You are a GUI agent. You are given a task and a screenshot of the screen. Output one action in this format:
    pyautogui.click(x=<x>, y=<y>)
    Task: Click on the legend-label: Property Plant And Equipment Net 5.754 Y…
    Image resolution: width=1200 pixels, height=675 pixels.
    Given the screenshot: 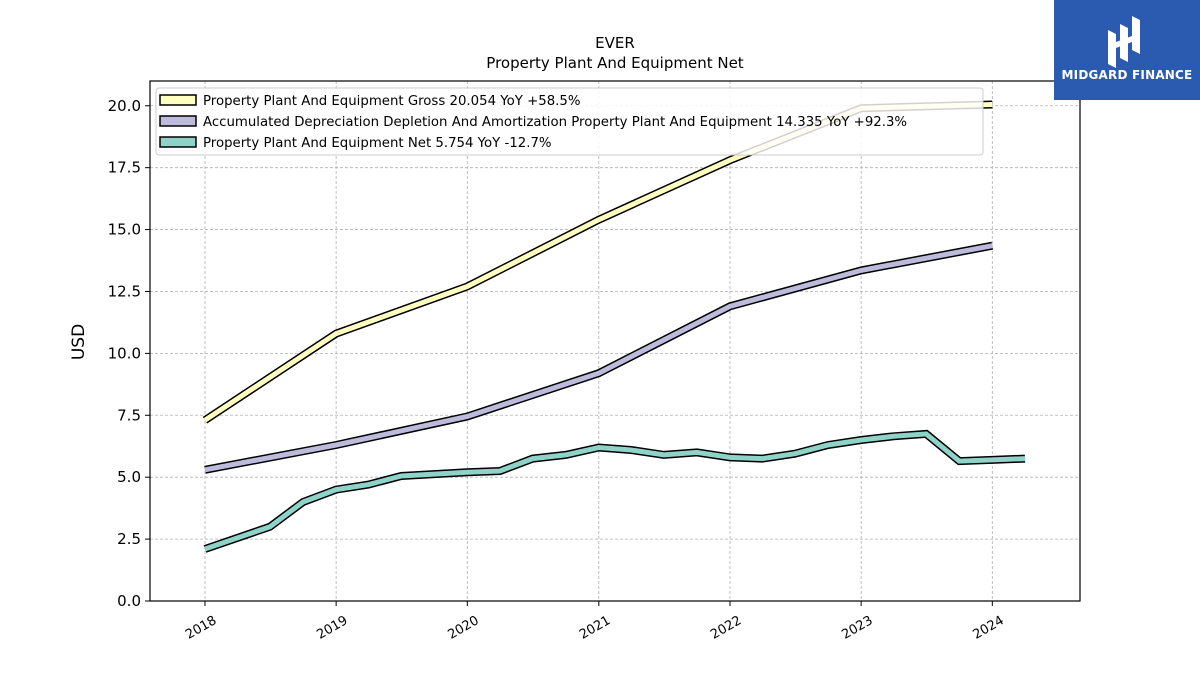 What is the action you would take?
    pyautogui.click(x=377, y=143)
    